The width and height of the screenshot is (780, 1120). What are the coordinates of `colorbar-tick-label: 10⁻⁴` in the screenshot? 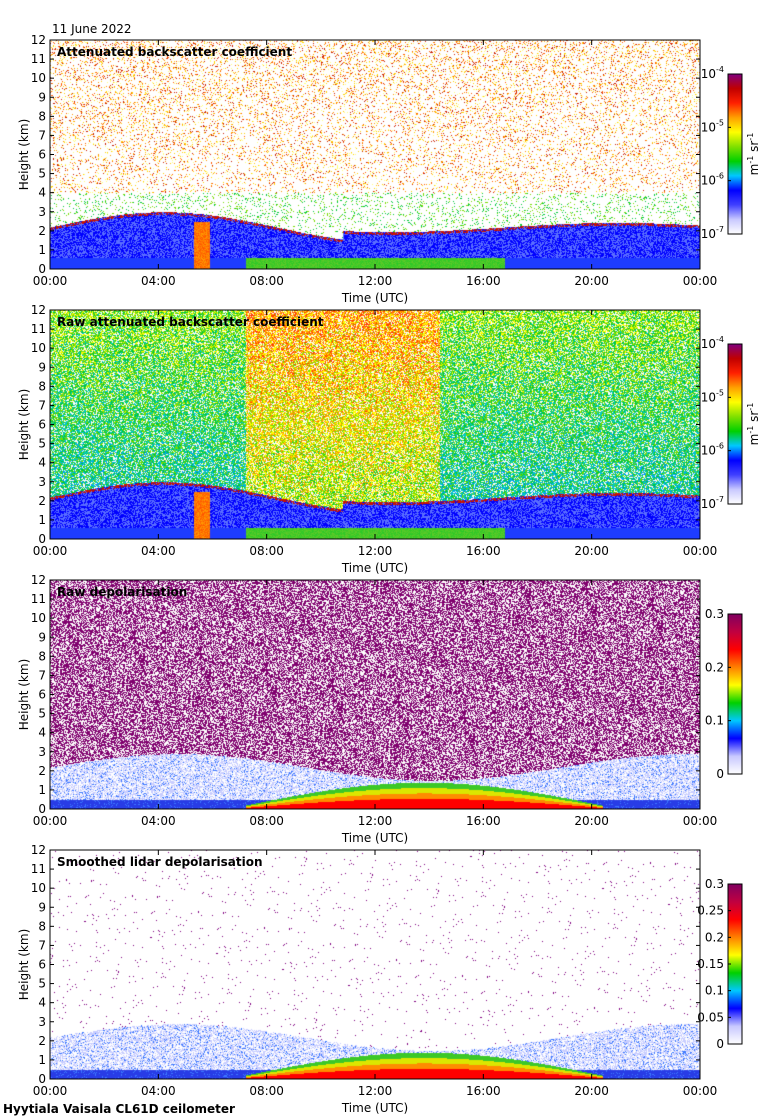 It's located at (712, 343).